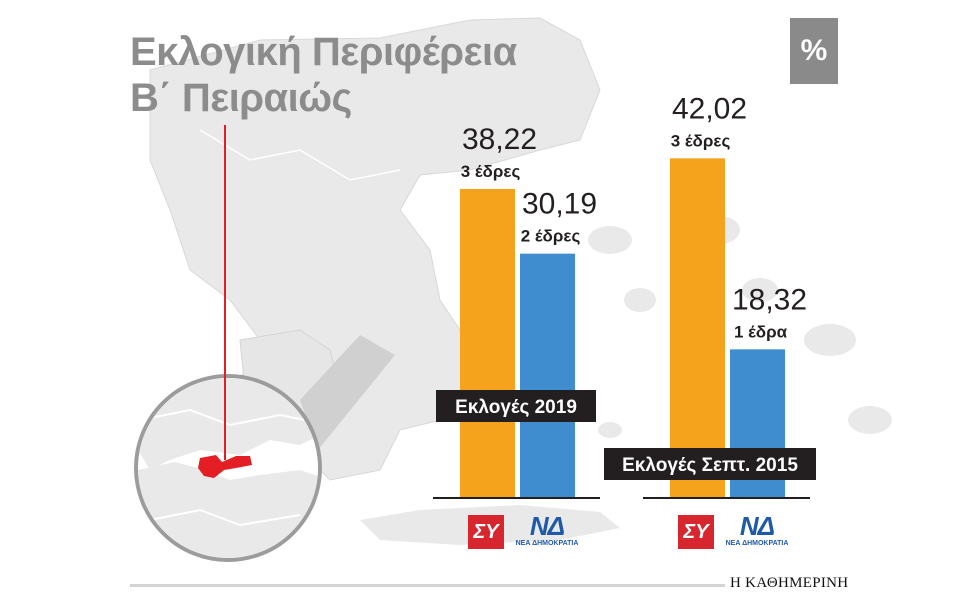  What do you see at coordinates (547, 529) in the screenshot?
I see `nd-logo-2019: ΝΔ ΝΕΑ ΔΗΜΟΚΡΑΤΙΑ` at bounding box center [547, 529].